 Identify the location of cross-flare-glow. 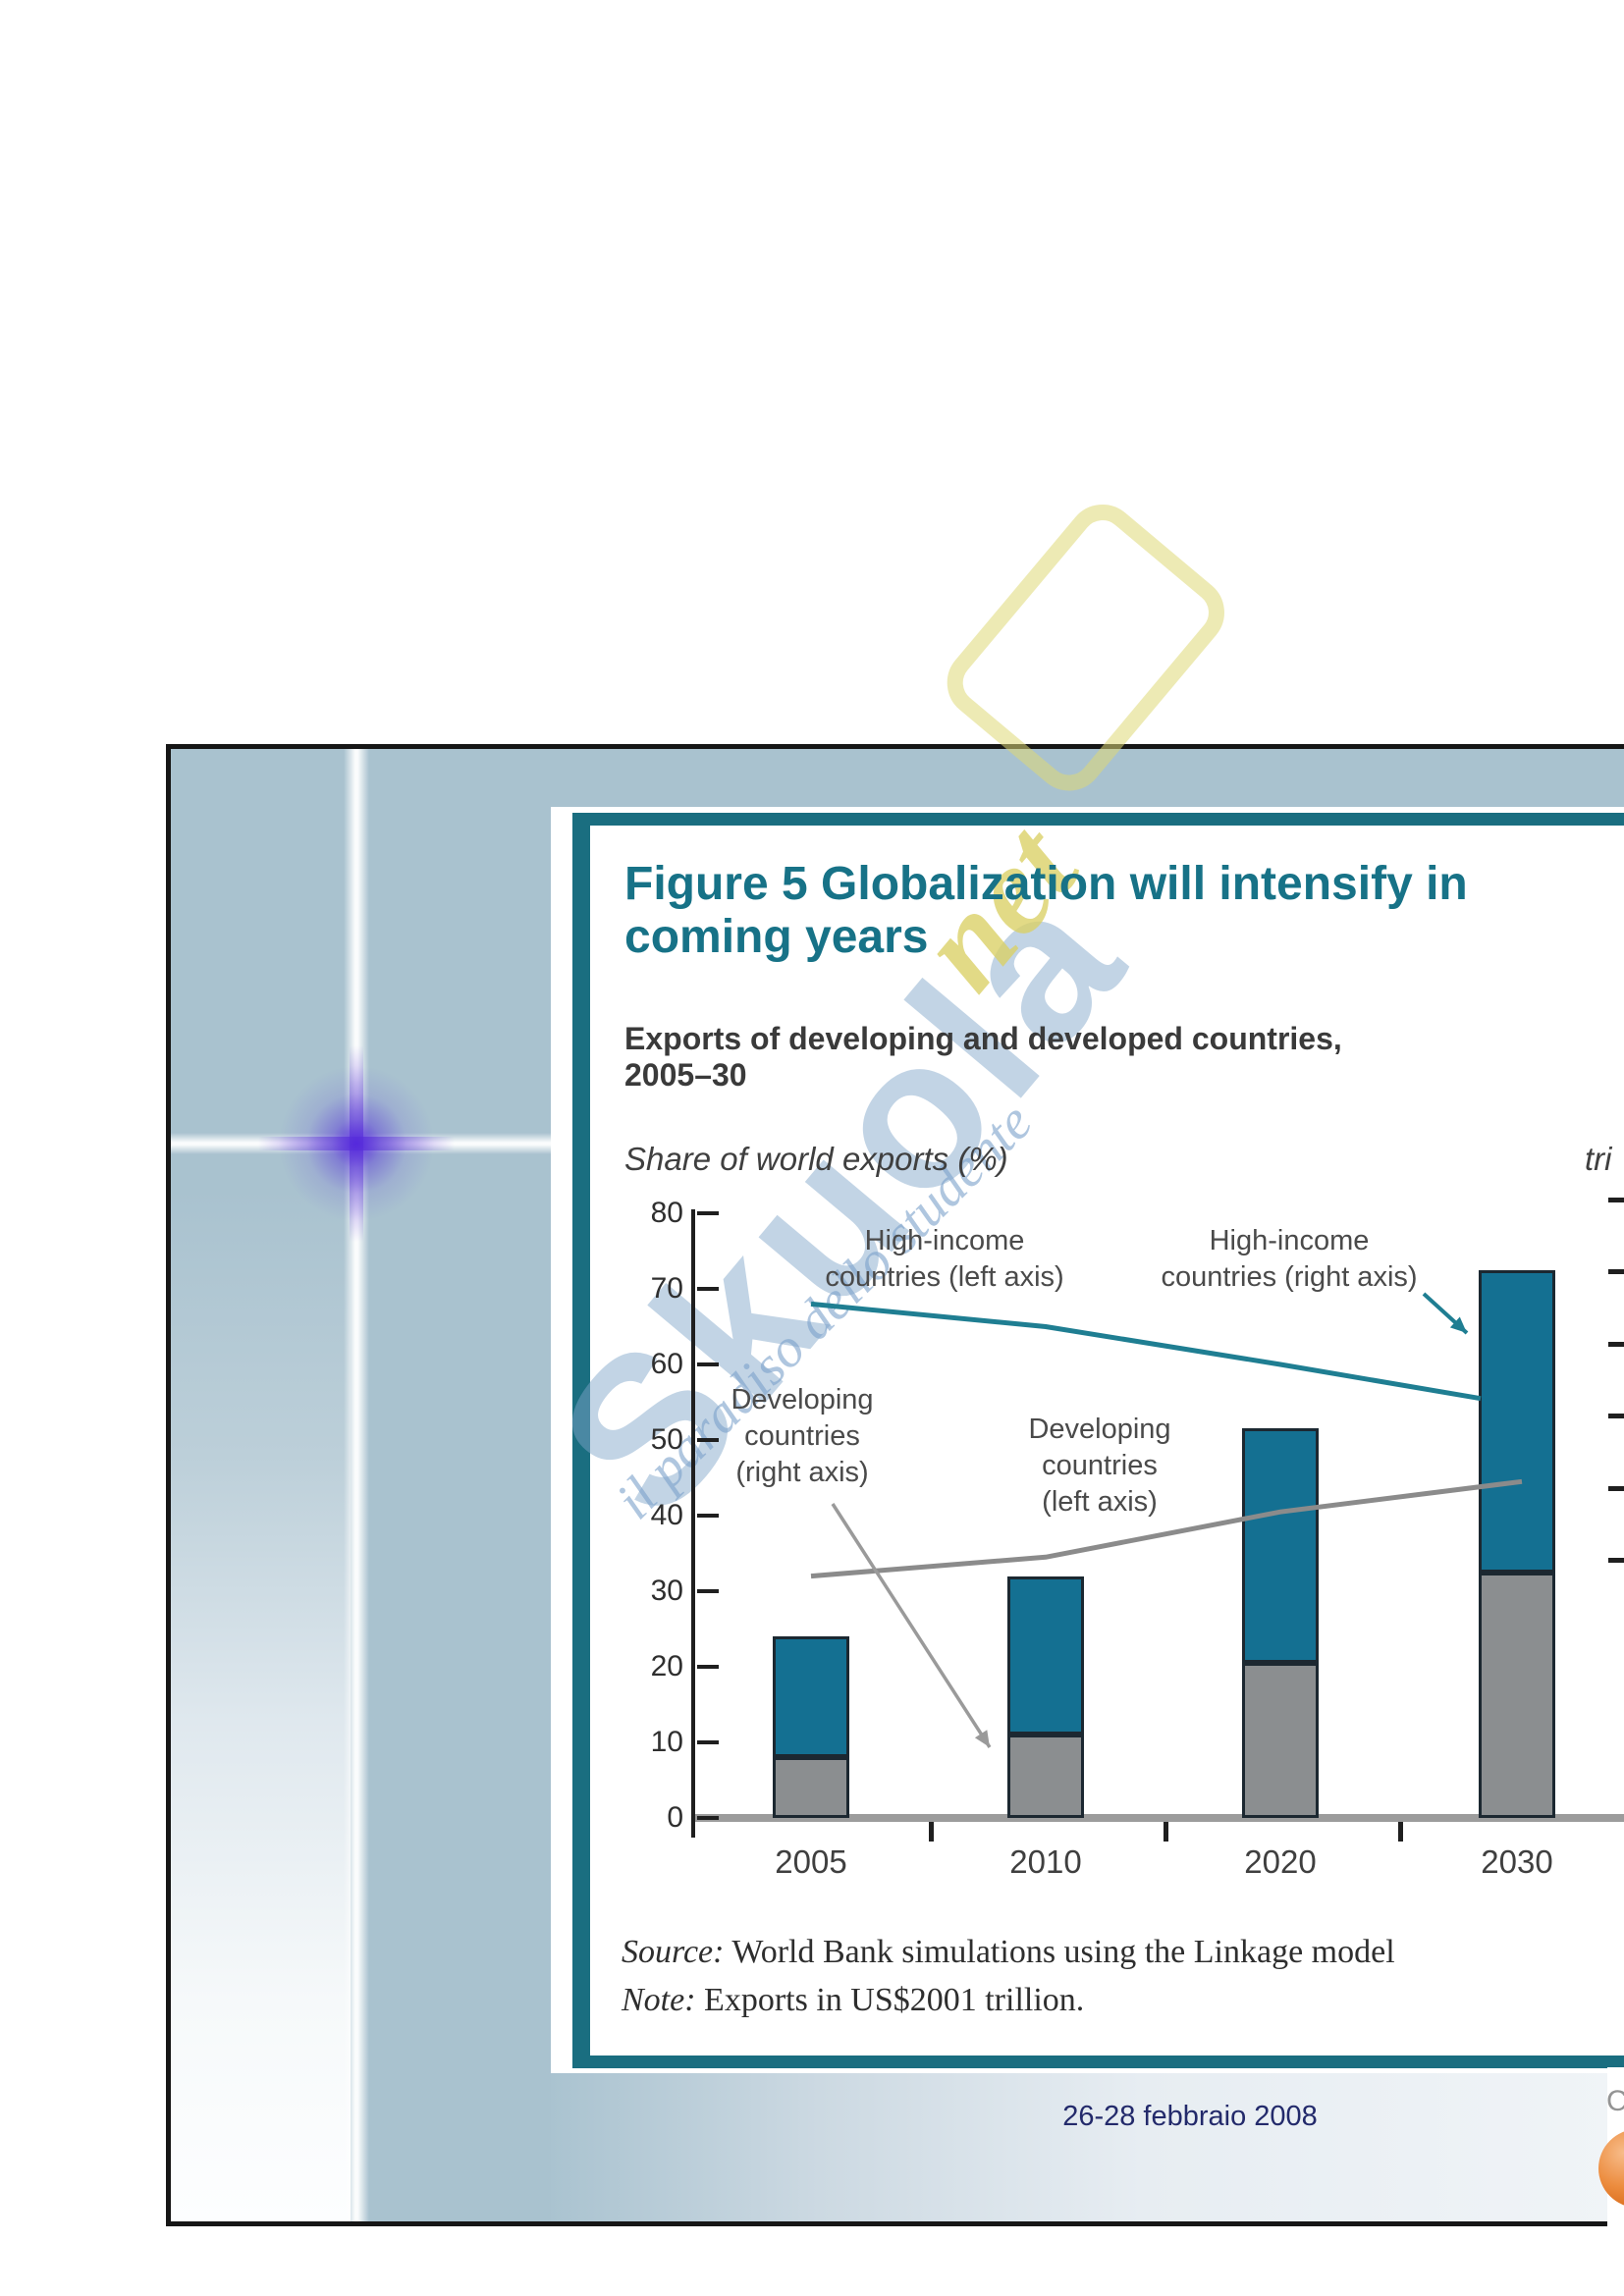
(356, 1143).